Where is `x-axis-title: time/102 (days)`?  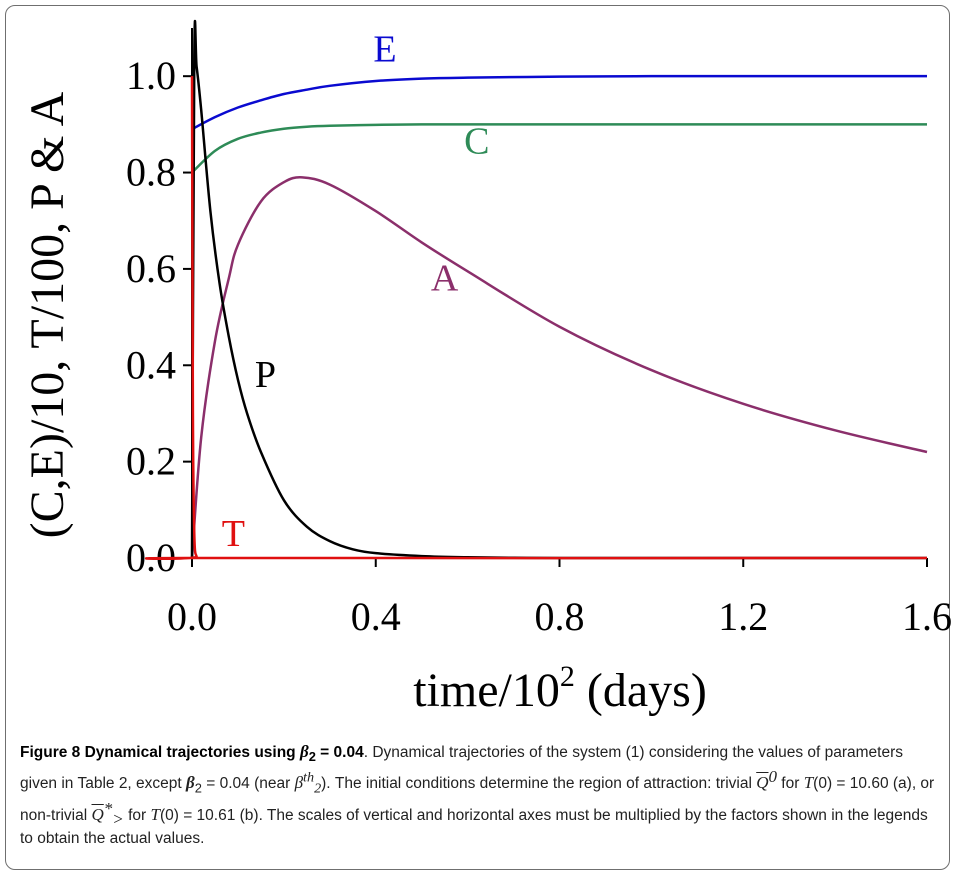
x-axis-title: time/102 (days) is located at coordinates (560, 688).